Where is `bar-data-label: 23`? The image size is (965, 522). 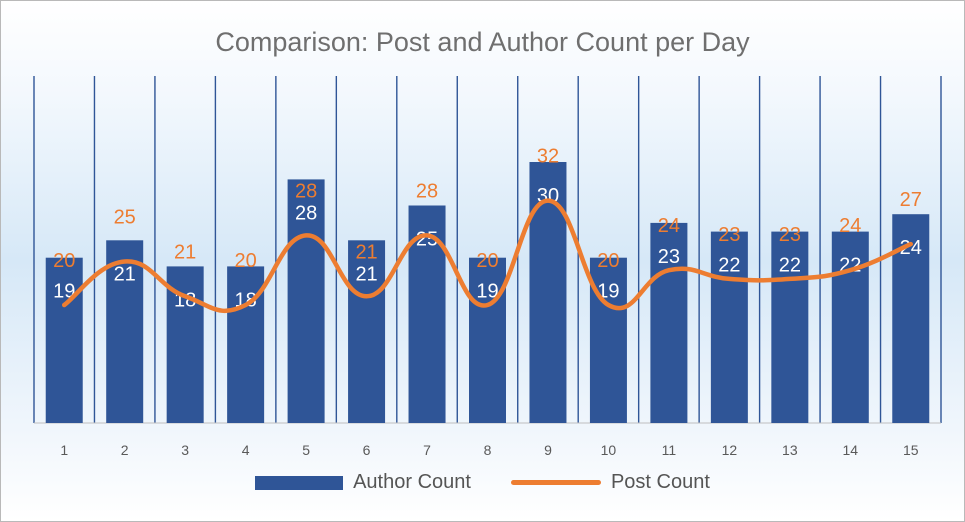
bar-data-label: 23 is located at coordinates (669, 257).